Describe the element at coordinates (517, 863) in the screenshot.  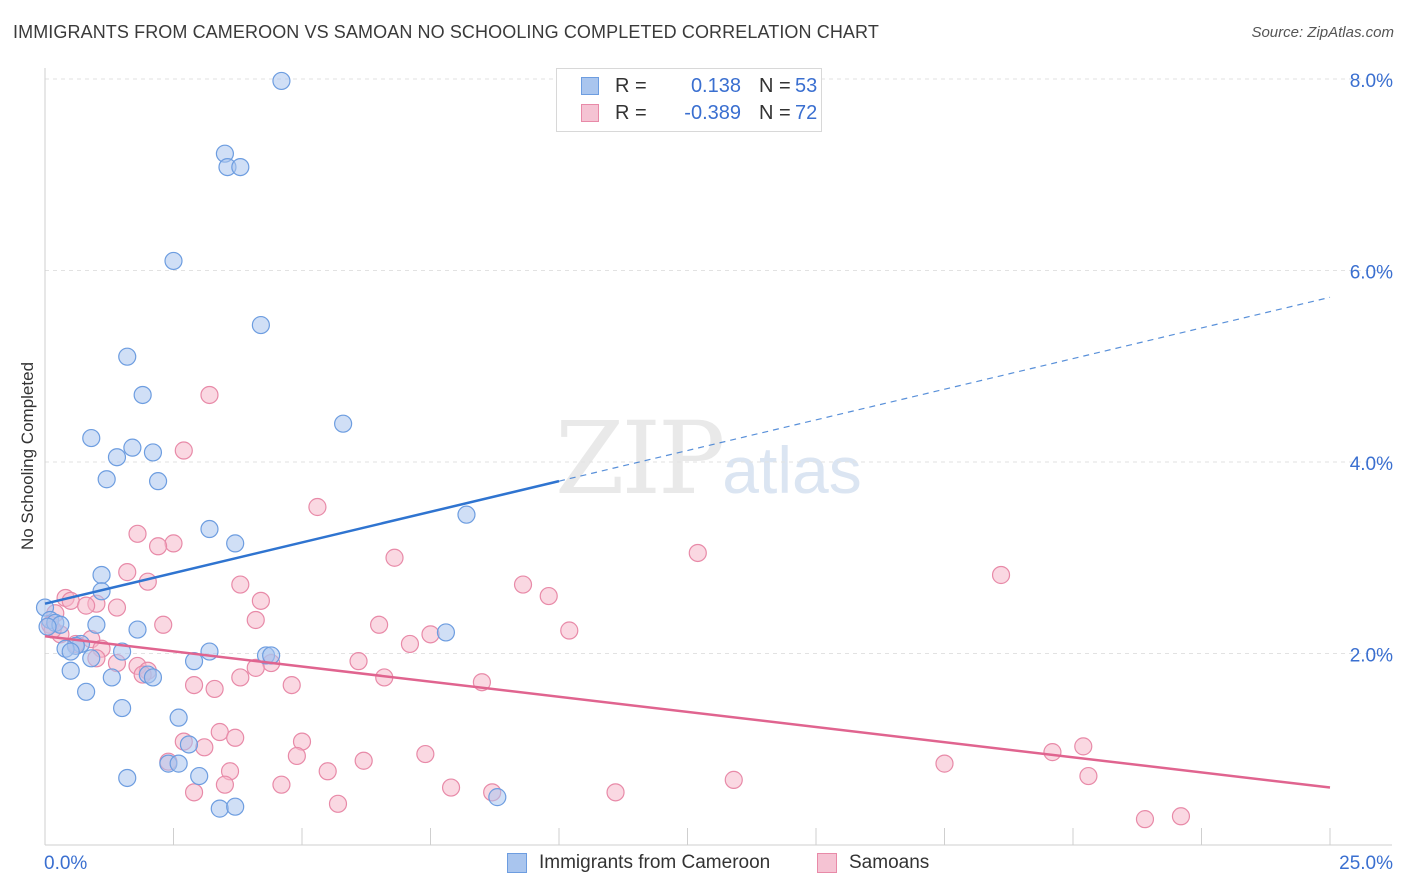
I see `bottom-legend-swatch-cameroon` at that location.